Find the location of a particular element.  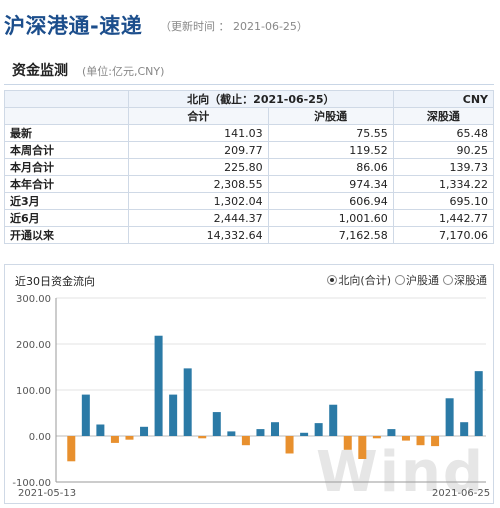

legend-option-north: 北向(合计) is located at coordinates (359, 280).